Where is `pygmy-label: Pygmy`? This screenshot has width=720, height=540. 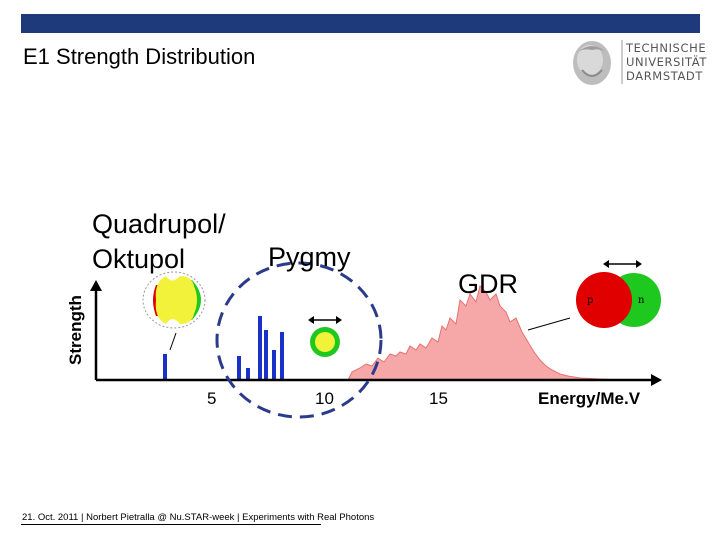 pygmy-label: Pygmy is located at coordinates (309, 257).